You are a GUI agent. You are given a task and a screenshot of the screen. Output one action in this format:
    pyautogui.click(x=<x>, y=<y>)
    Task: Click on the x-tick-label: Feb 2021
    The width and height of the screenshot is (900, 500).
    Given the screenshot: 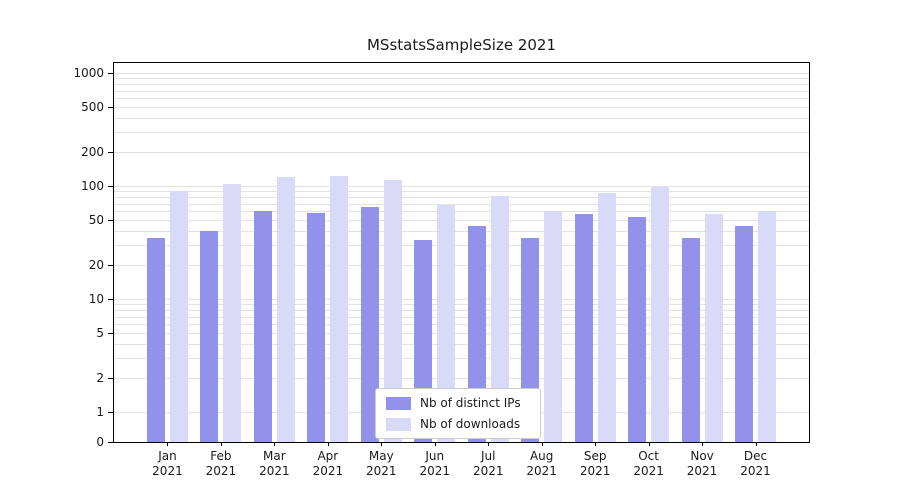 What is the action you would take?
    pyautogui.click(x=221, y=464)
    